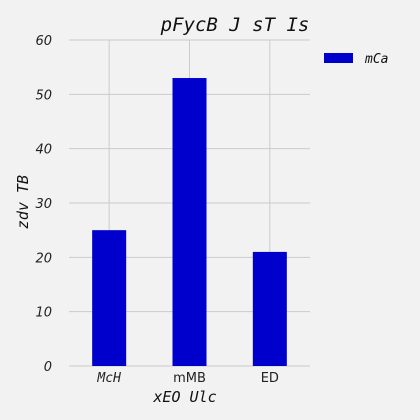 This screenshot has height=420, width=420. Describe the element at coordinates (43, 150) in the screenshot. I see `y-tick-label: 40` at that location.